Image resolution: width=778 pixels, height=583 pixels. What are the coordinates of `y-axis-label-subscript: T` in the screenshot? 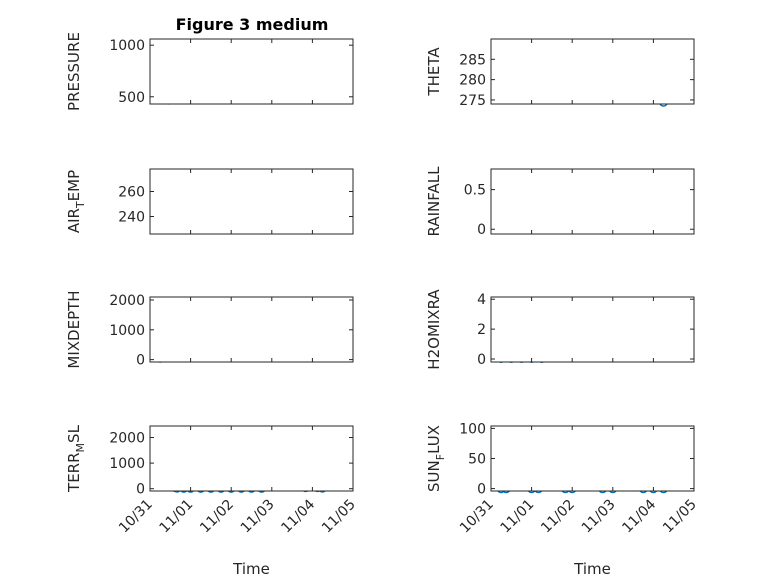 It's located at (80, 205).